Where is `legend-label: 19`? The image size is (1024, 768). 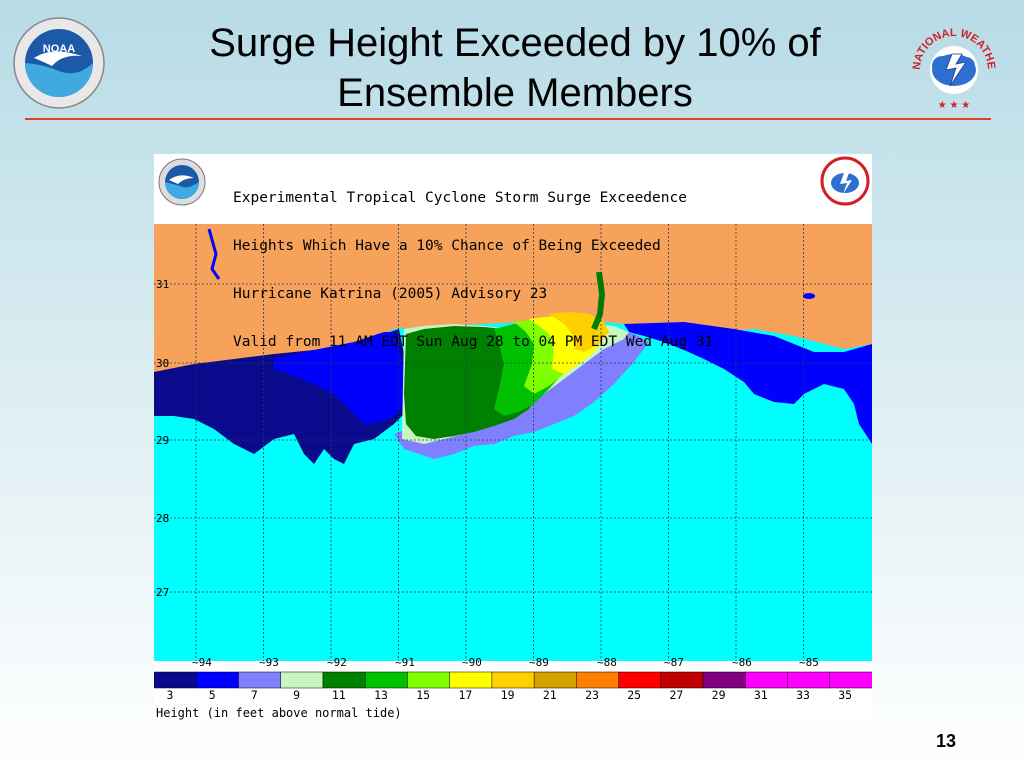
legend-label: 19 is located at coordinates (507, 695).